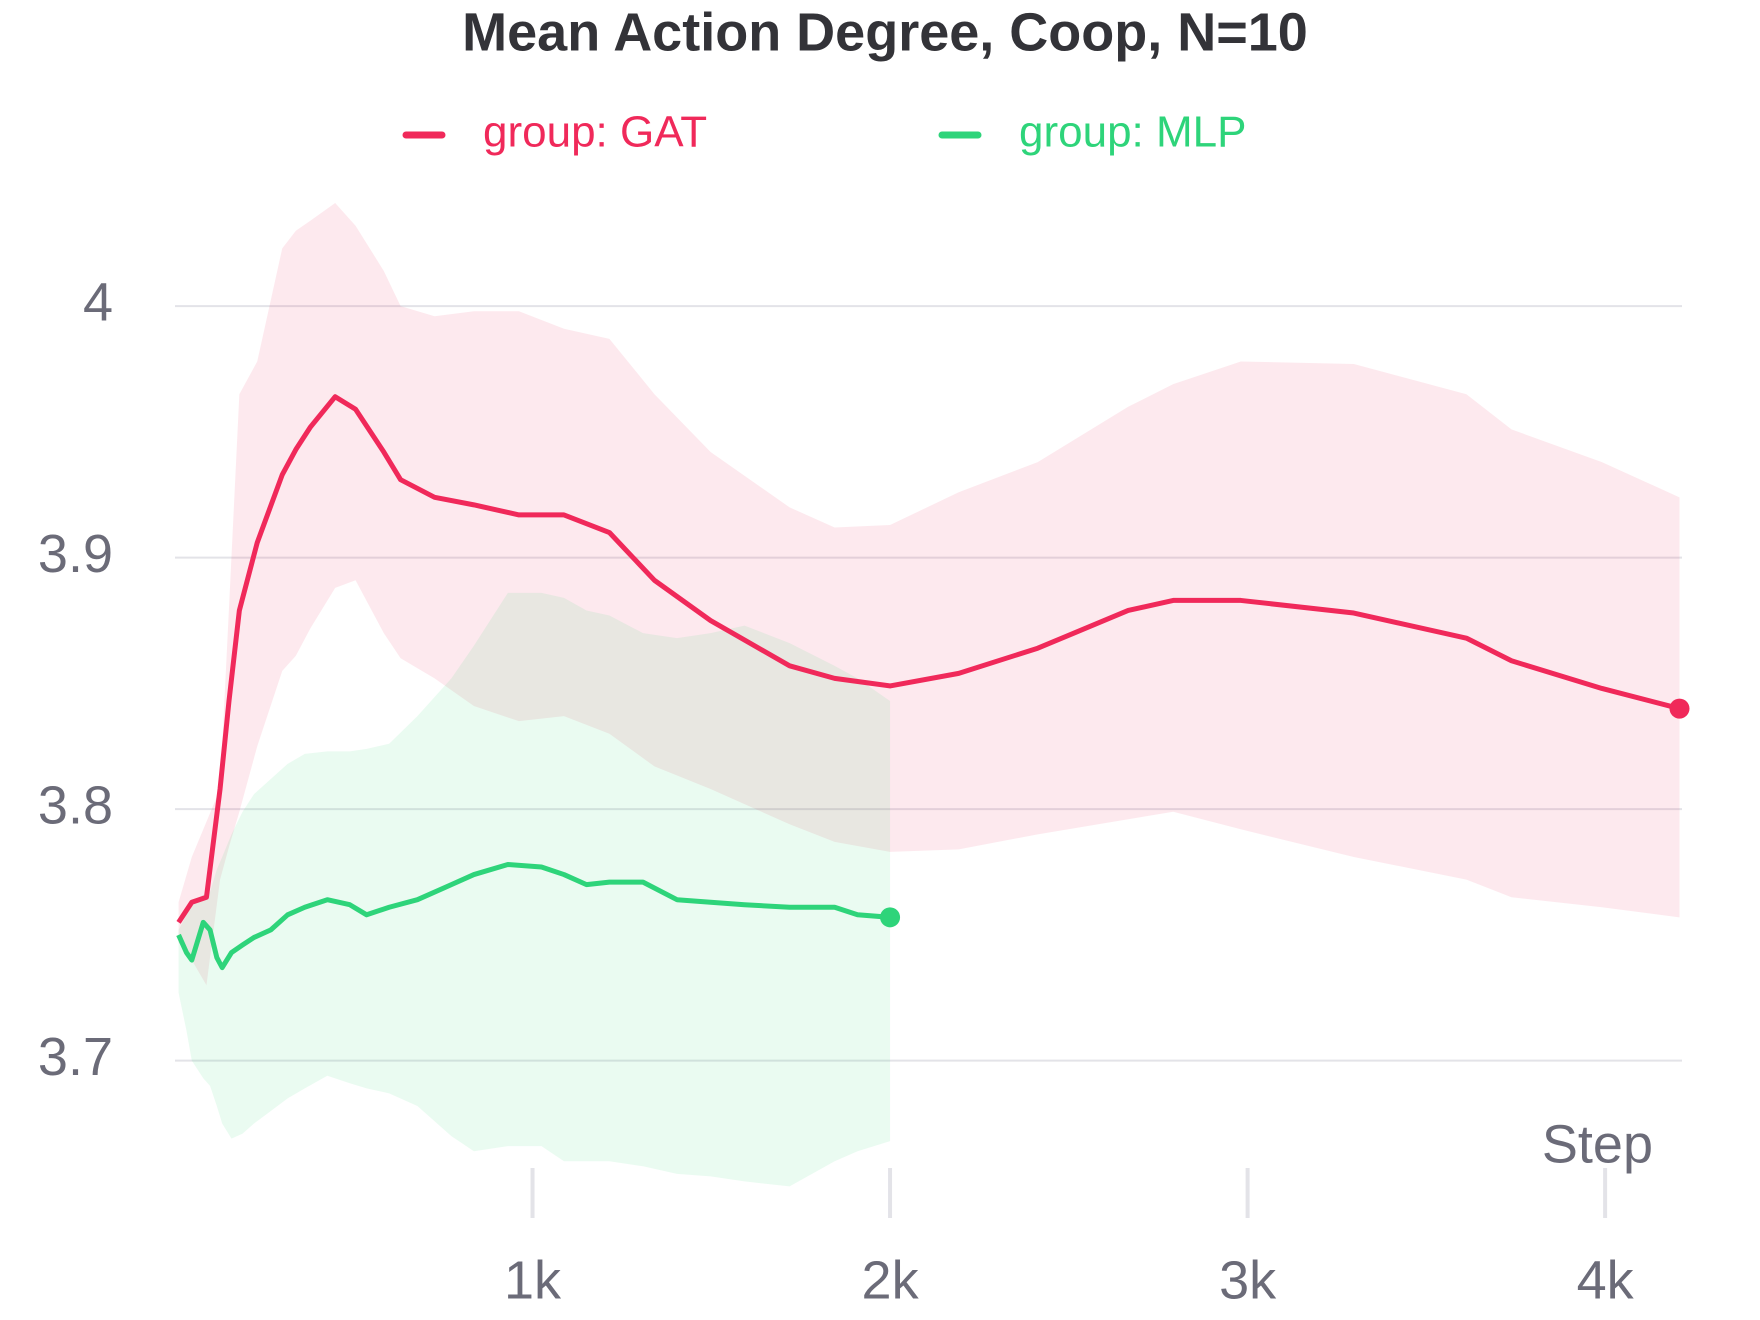 This screenshot has height=1320, width=1760. What do you see at coordinates (75, 554) in the screenshot?
I see `y-tick-label: 3.9` at bounding box center [75, 554].